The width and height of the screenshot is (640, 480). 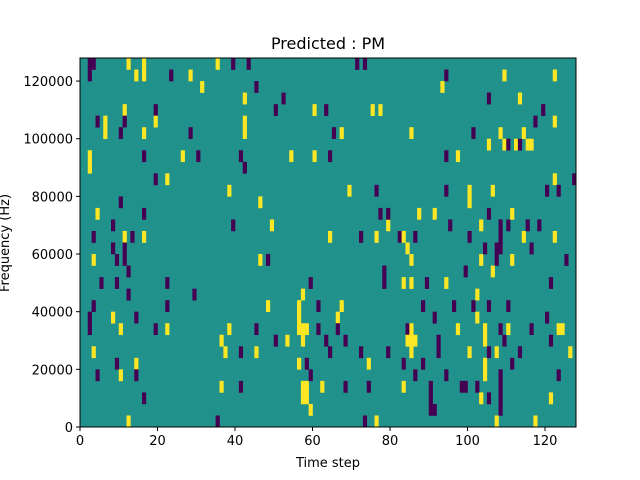 I want to click on x-tick-label: 0, so click(x=80, y=441).